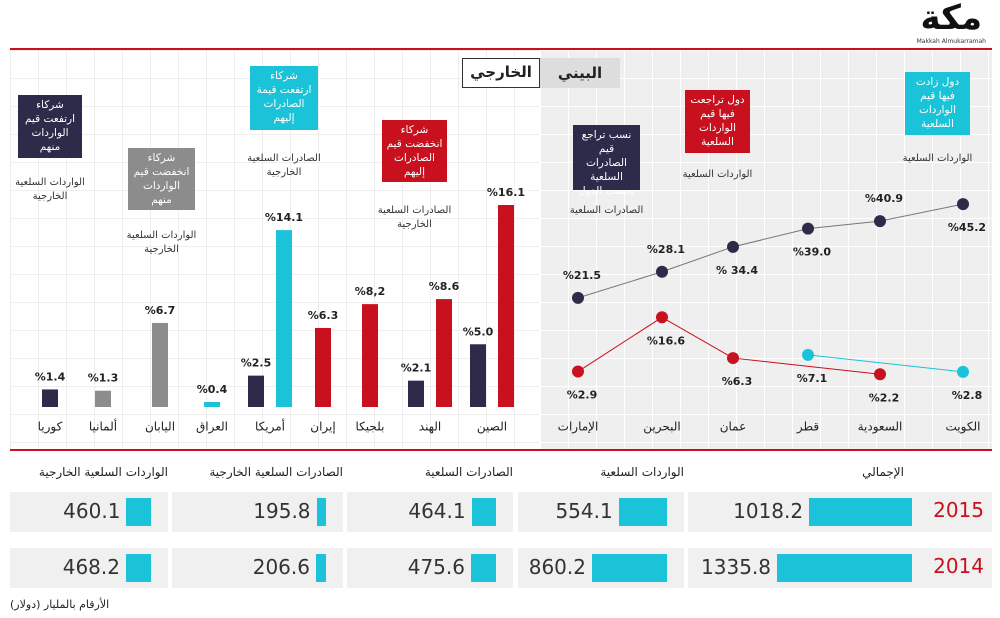  I want to click on tab: البيني, so click(580, 73).